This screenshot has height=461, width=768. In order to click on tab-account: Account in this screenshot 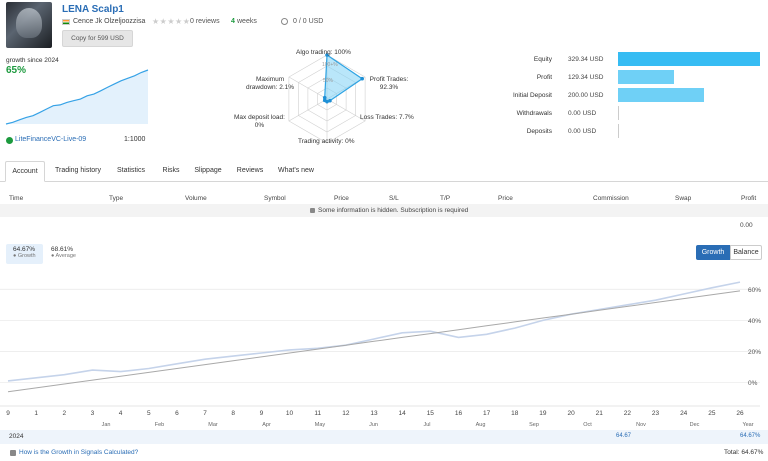, I will do `click(25, 171)`.